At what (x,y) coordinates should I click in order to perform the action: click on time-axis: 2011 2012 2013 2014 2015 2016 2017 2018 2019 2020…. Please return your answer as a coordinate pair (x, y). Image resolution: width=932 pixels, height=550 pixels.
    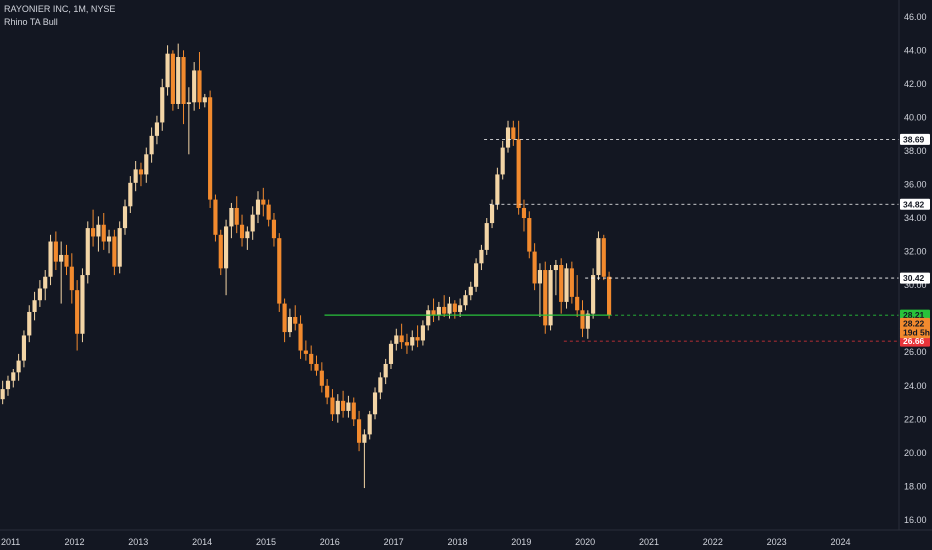
    Looking at the image, I should click on (426, 542).